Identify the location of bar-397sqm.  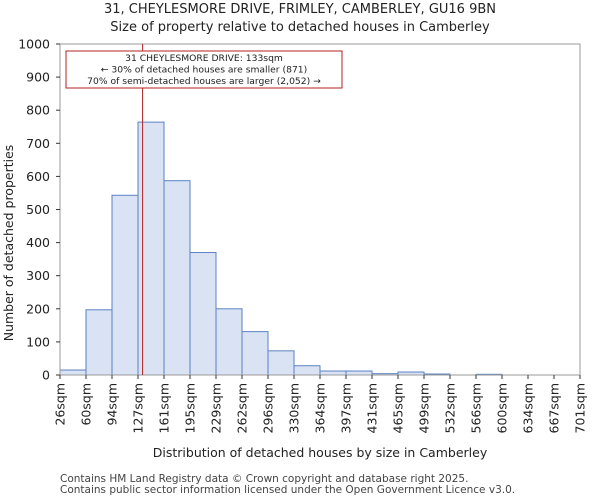
(359, 373).